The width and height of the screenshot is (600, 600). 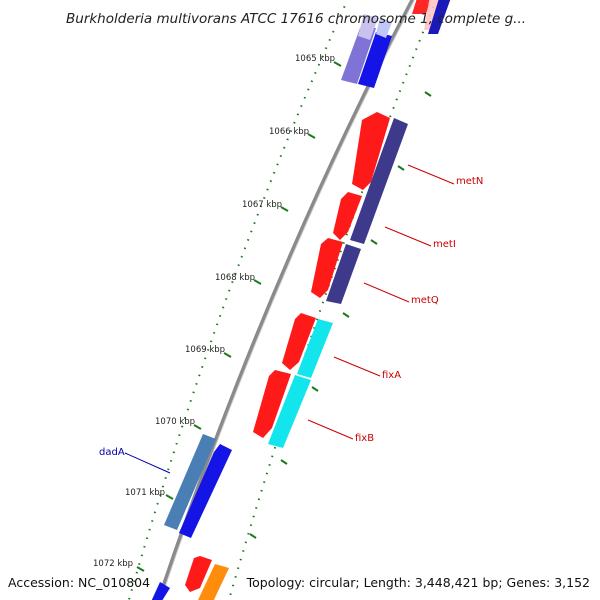 I want to click on tick-label-1065: 1065 kbp, so click(x=315, y=59).